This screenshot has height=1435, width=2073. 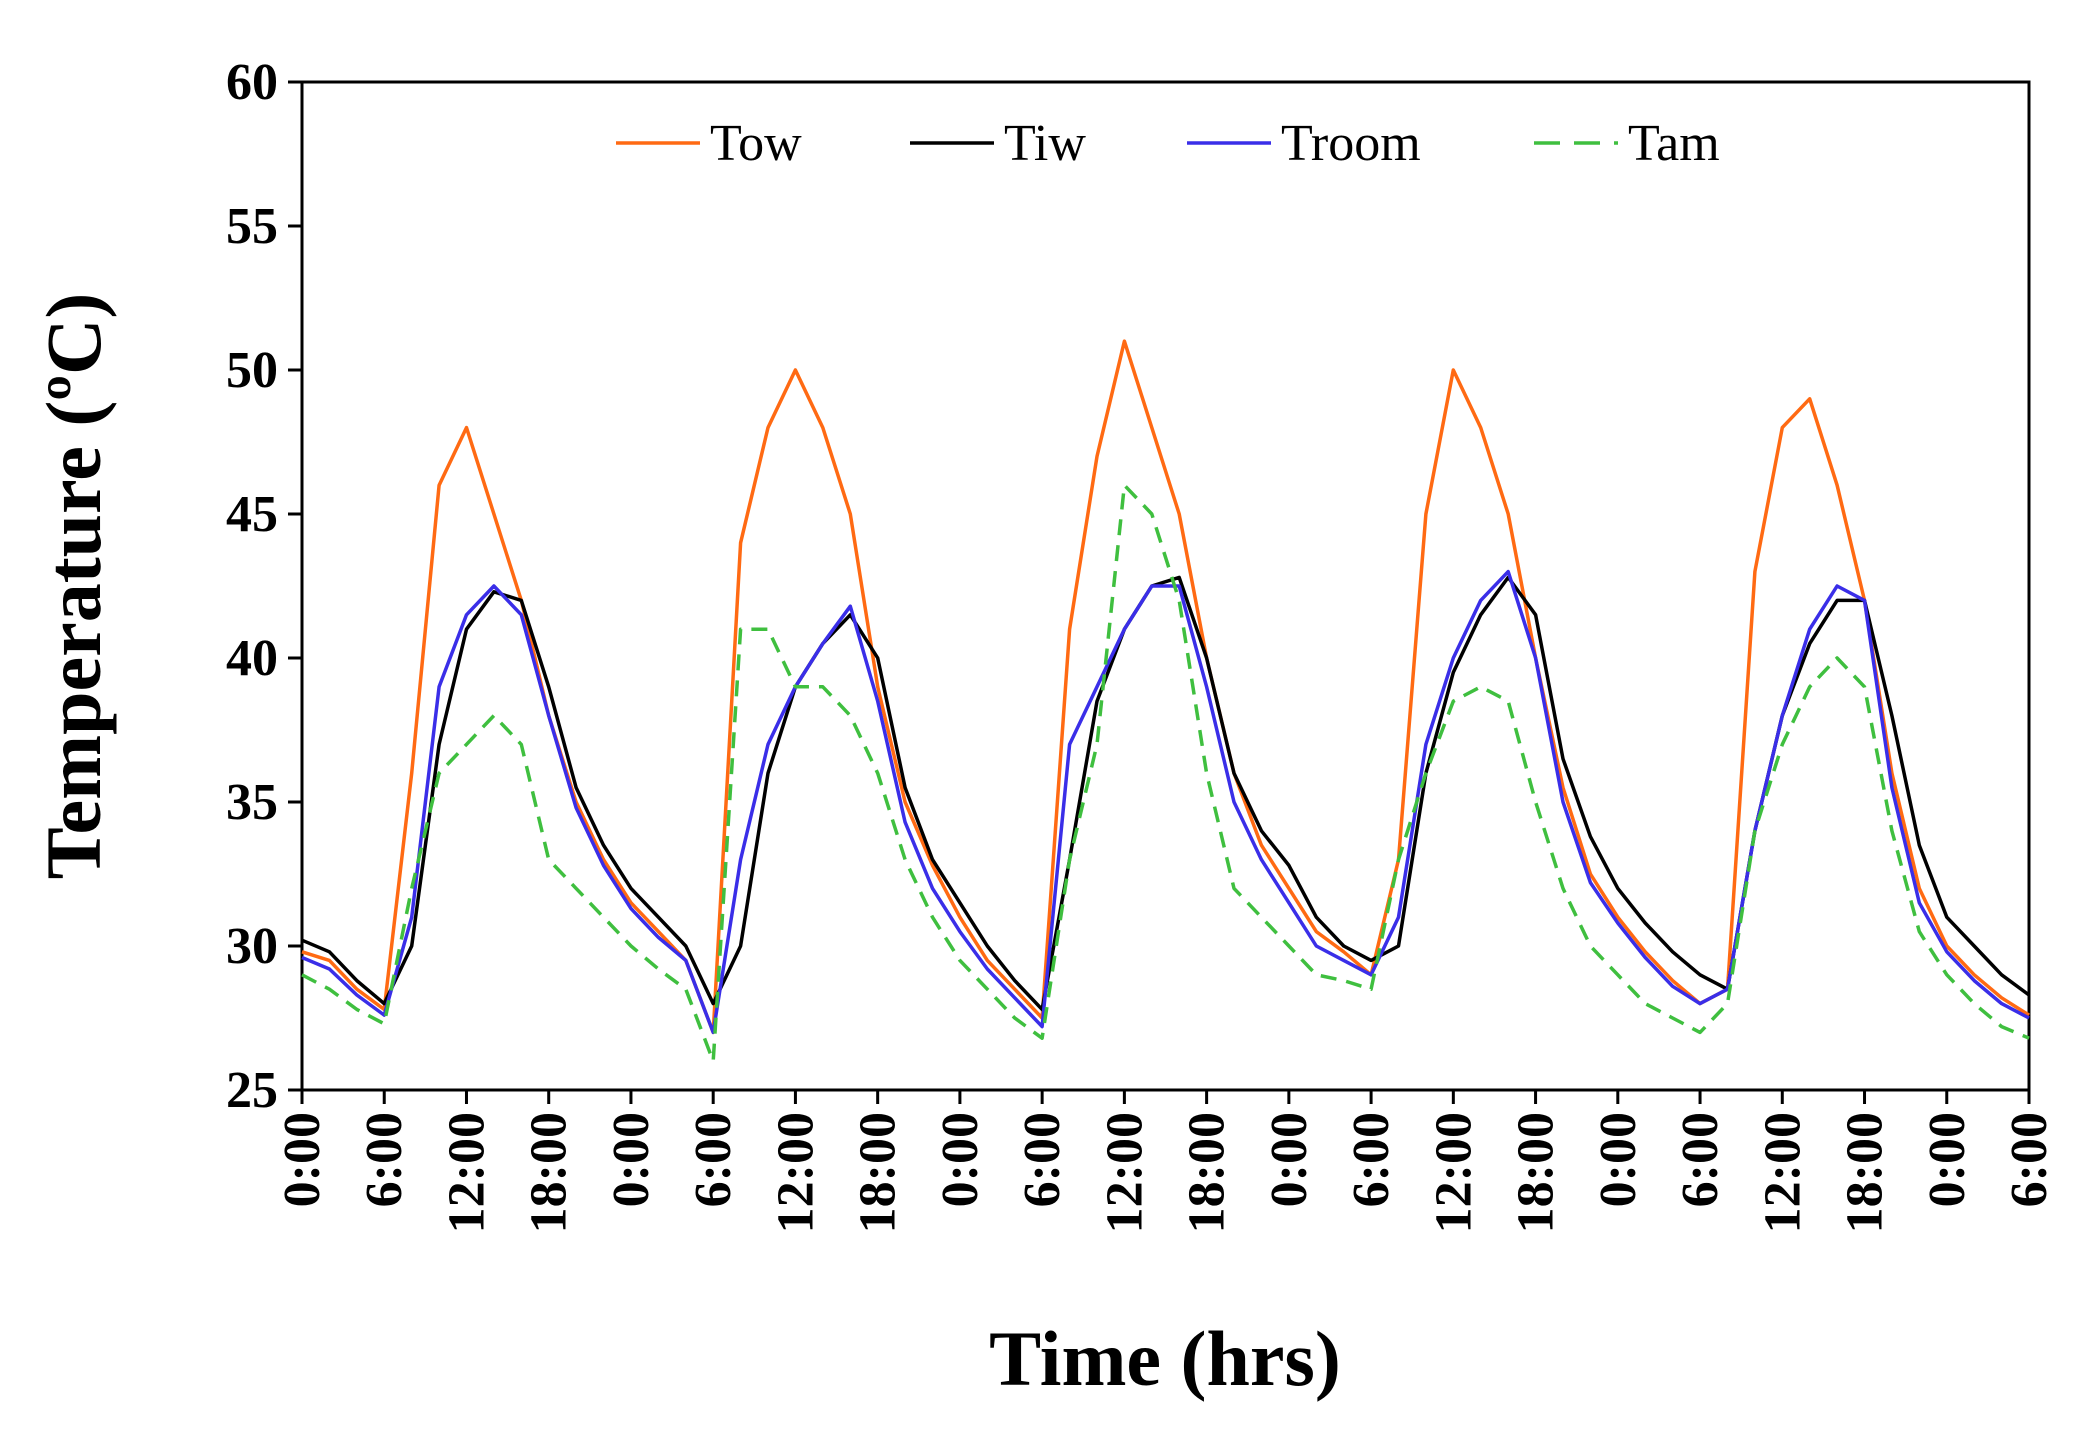 What do you see at coordinates (252, 514) in the screenshot?
I see `y-tick-label: 45` at bounding box center [252, 514].